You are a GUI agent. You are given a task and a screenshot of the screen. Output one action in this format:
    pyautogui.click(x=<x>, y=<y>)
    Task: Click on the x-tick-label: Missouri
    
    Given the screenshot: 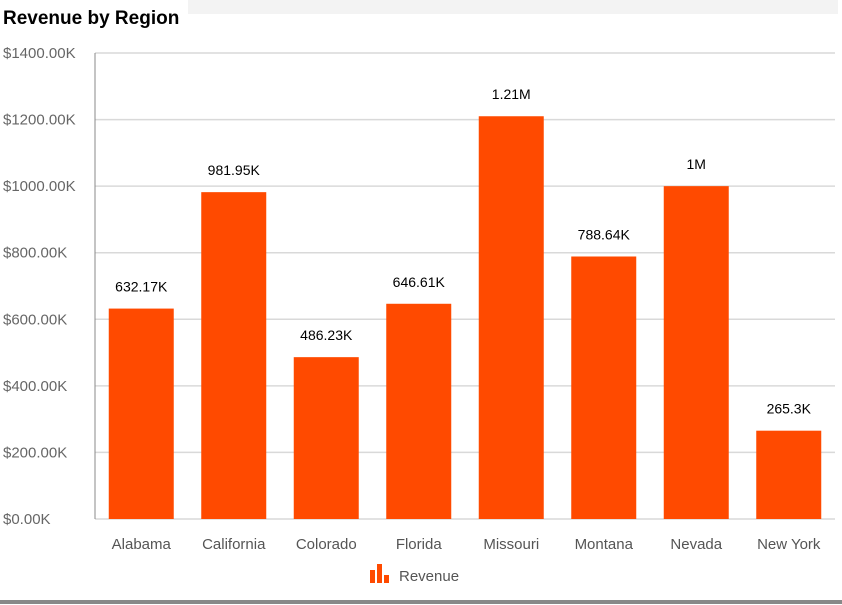 What is the action you would take?
    pyautogui.click(x=511, y=544)
    